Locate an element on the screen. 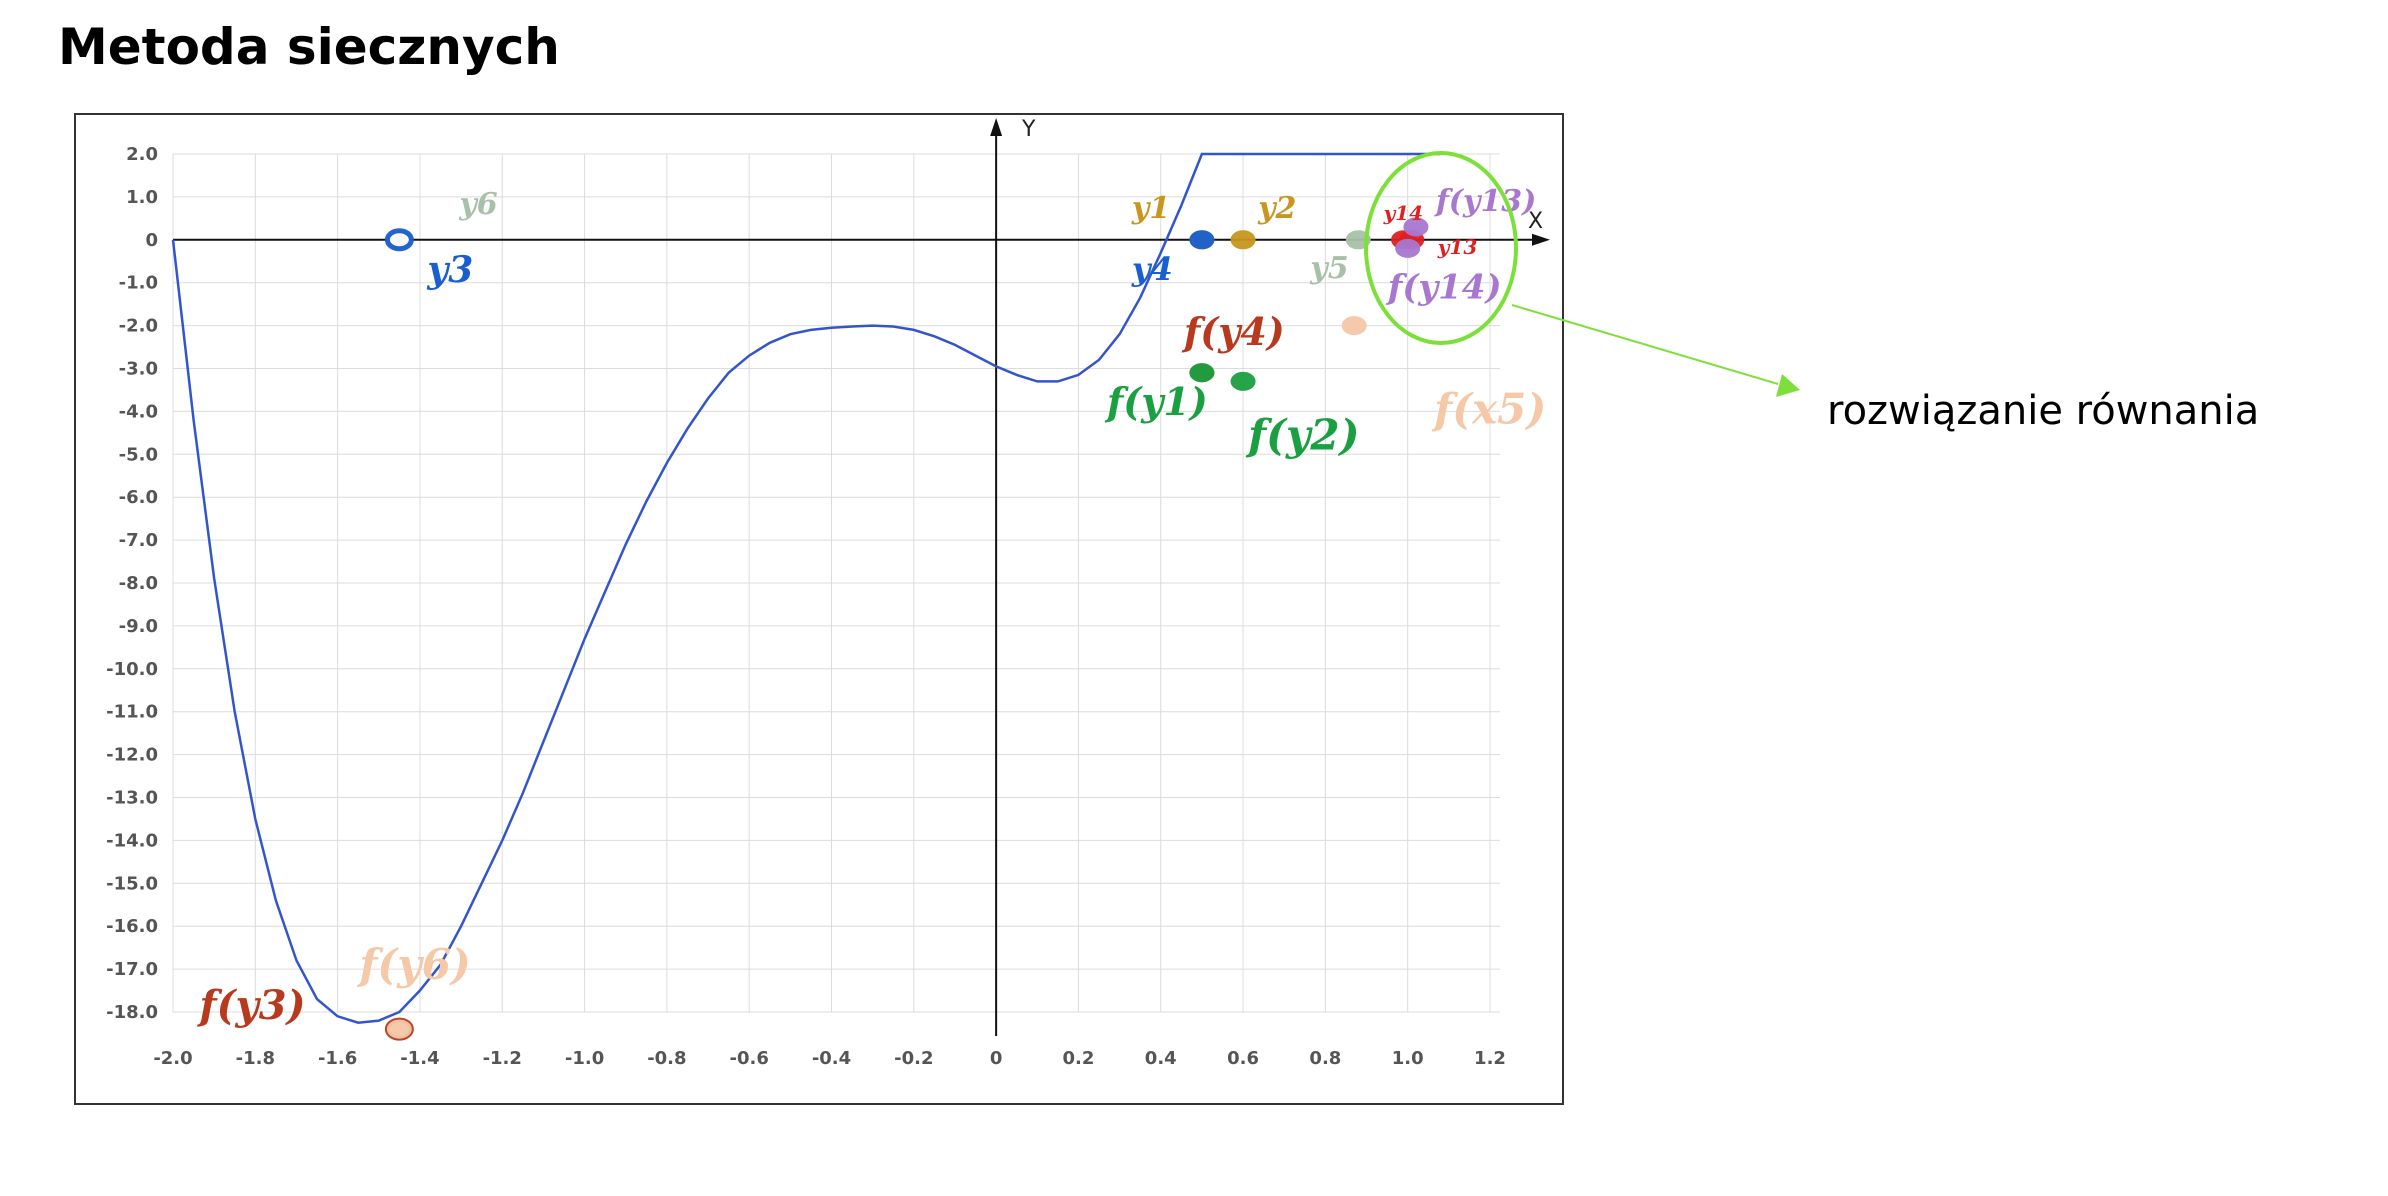  point-fx5 is located at coordinates (1354, 326).